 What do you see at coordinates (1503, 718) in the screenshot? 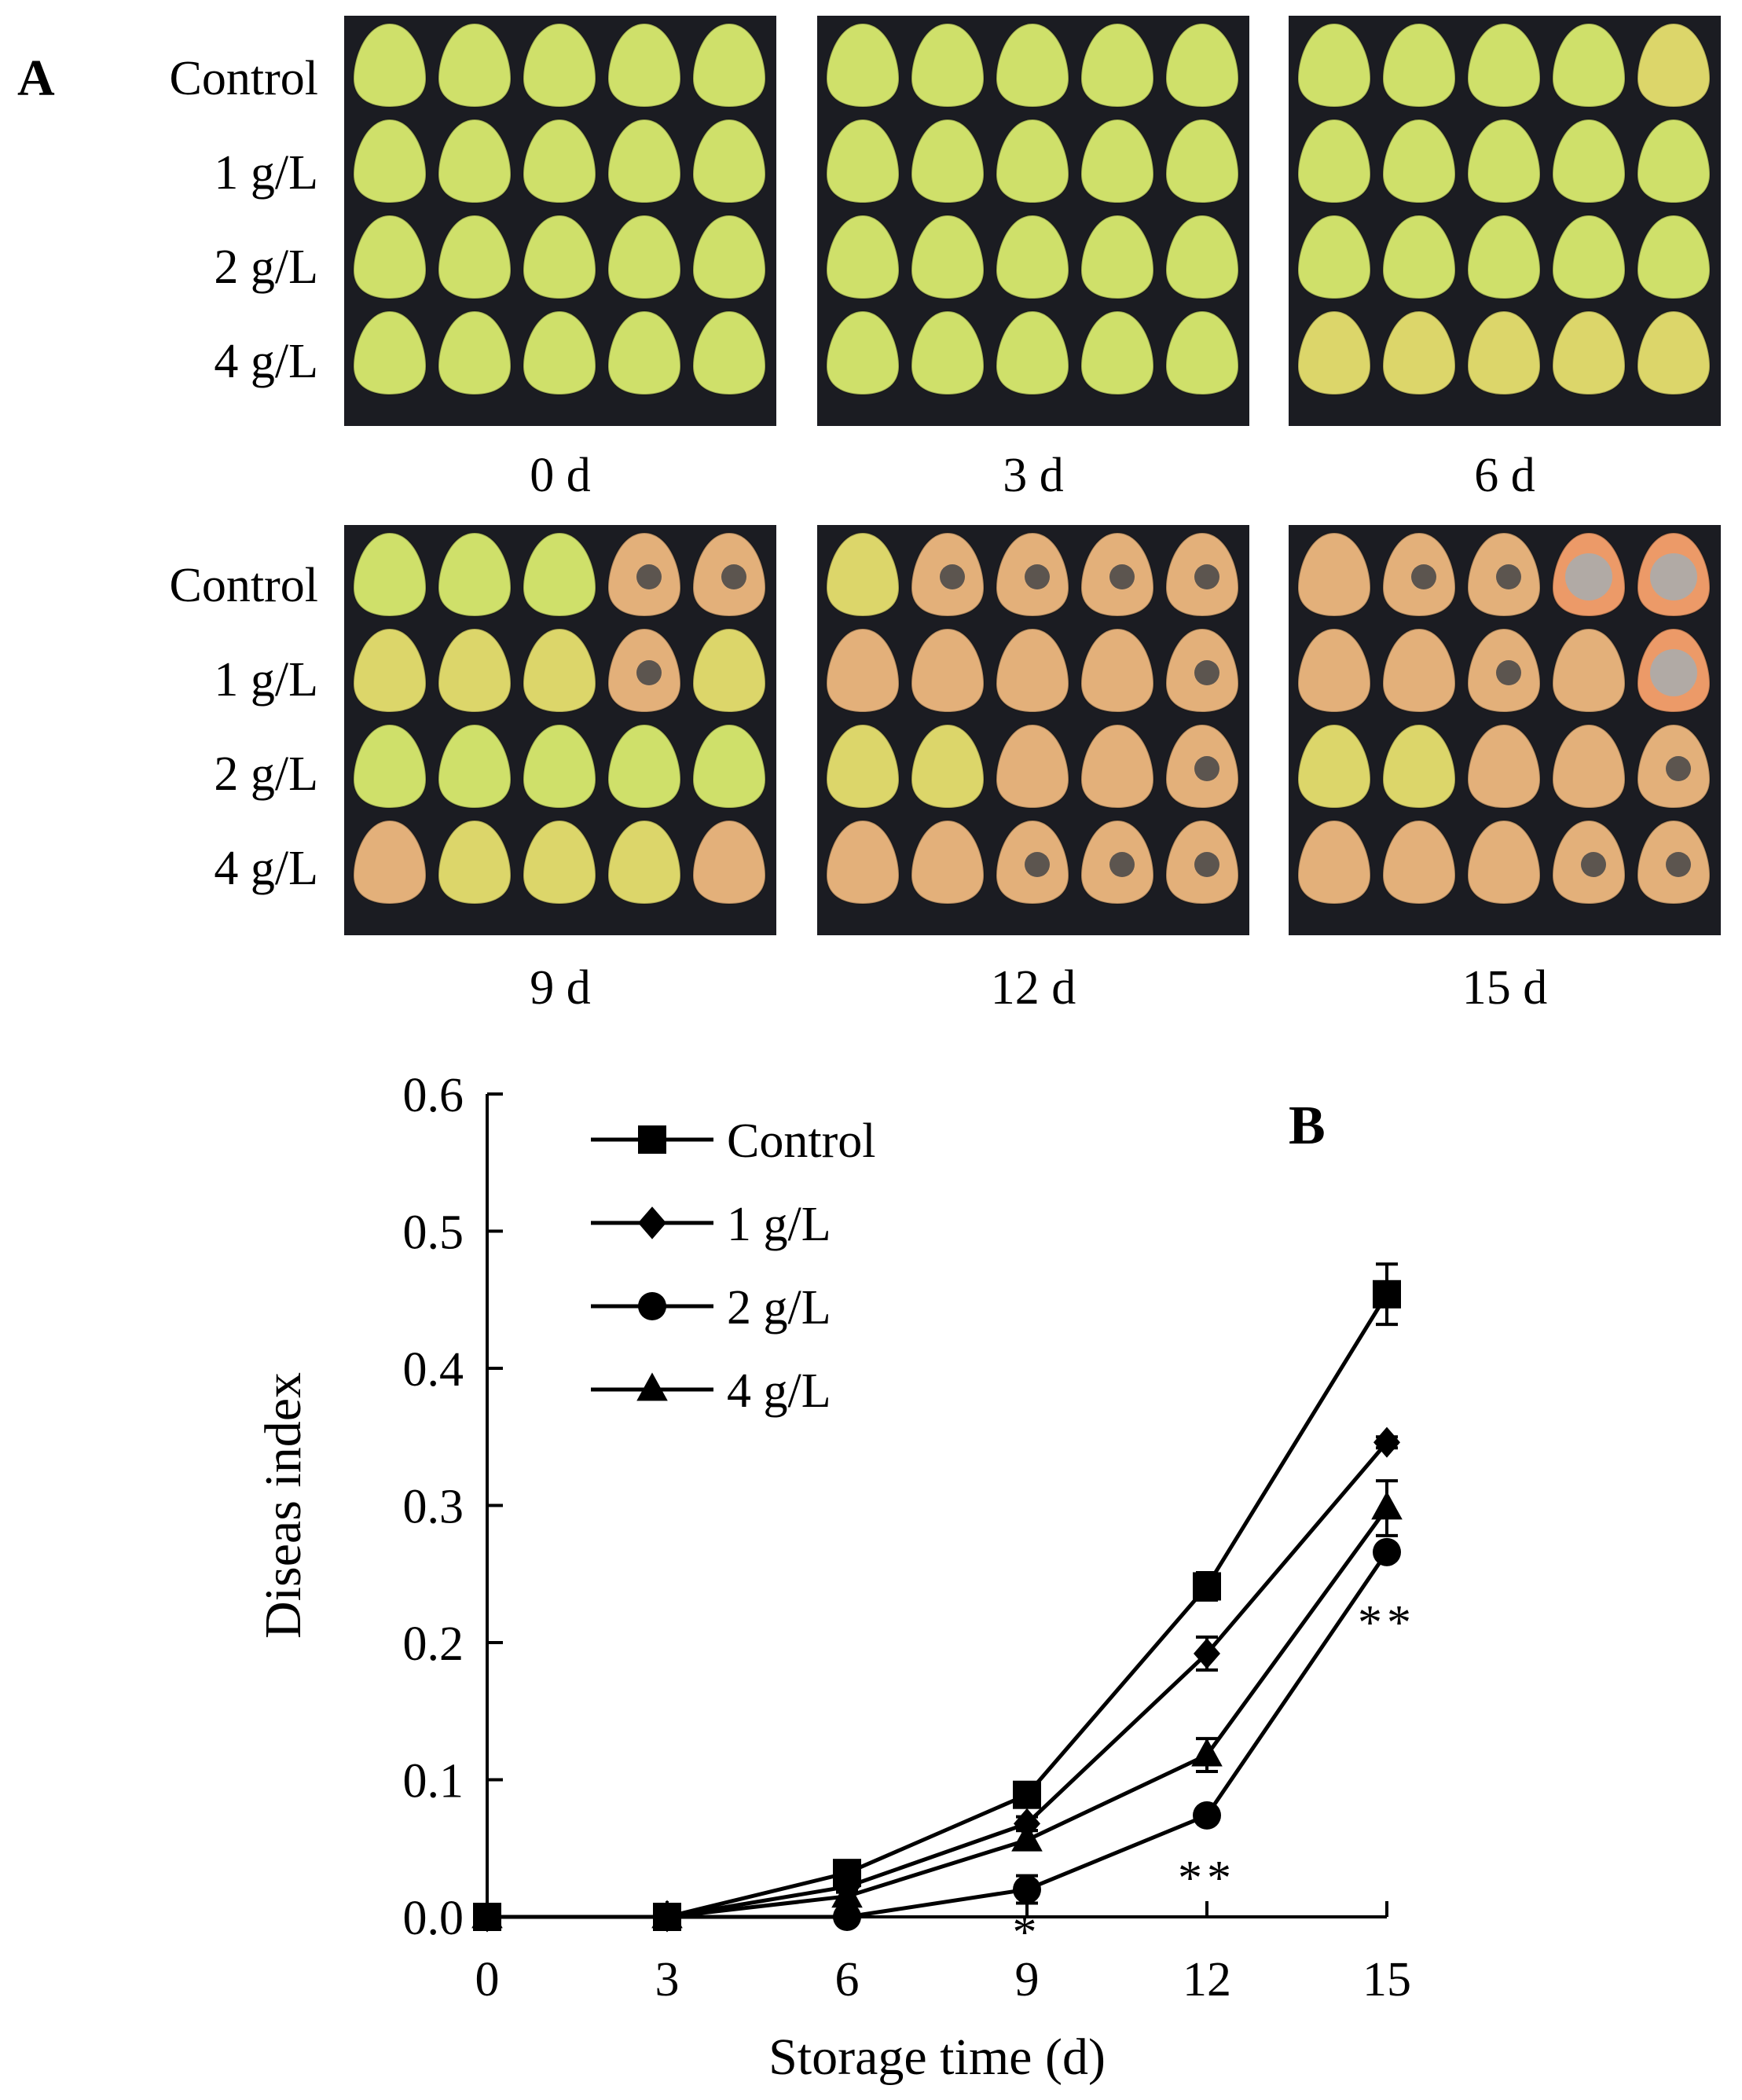
I see `photo-day-15-drawing` at bounding box center [1503, 718].